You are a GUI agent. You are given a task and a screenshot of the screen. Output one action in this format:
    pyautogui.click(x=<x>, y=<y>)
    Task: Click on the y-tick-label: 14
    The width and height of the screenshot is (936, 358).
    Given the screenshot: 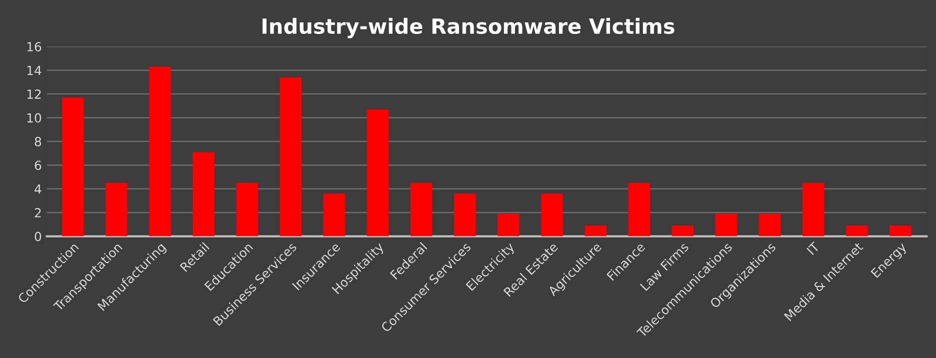 What is the action you would take?
    pyautogui.click(x=34, y=71)
    